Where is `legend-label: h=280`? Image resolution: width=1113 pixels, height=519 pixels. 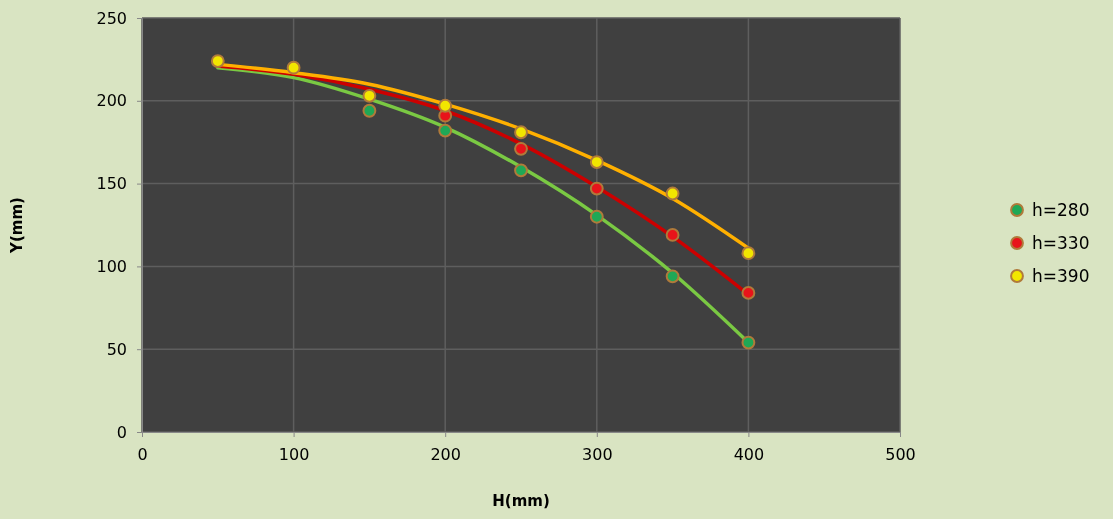 legend-label: h=280 is located at coordinates (1061, 210).